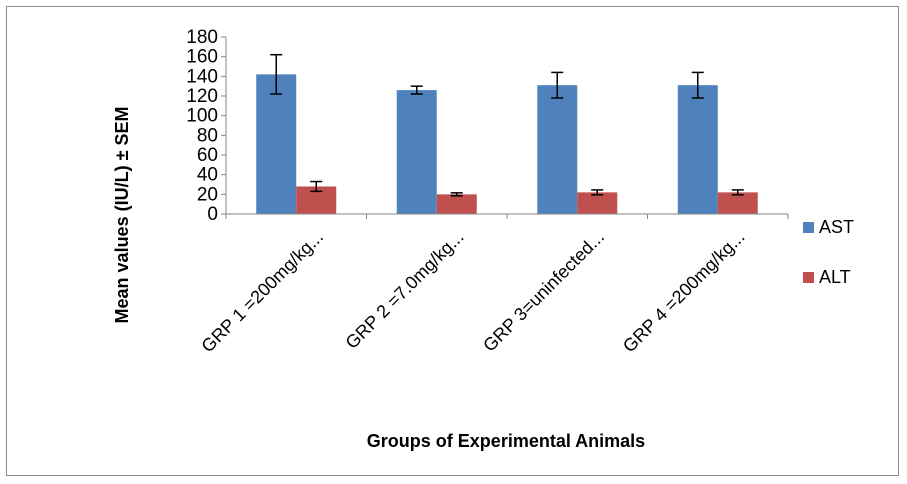 The image size is (907, 484). Describe the element at coordinates (506, 441) in the screenshot. I see `x-axis-title: Groups of Experimental Animals` at that location.